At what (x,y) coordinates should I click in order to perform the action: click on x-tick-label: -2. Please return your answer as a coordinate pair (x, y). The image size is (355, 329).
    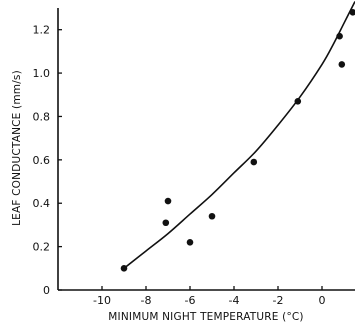
    Looking at the image, I should click on (278, 300).